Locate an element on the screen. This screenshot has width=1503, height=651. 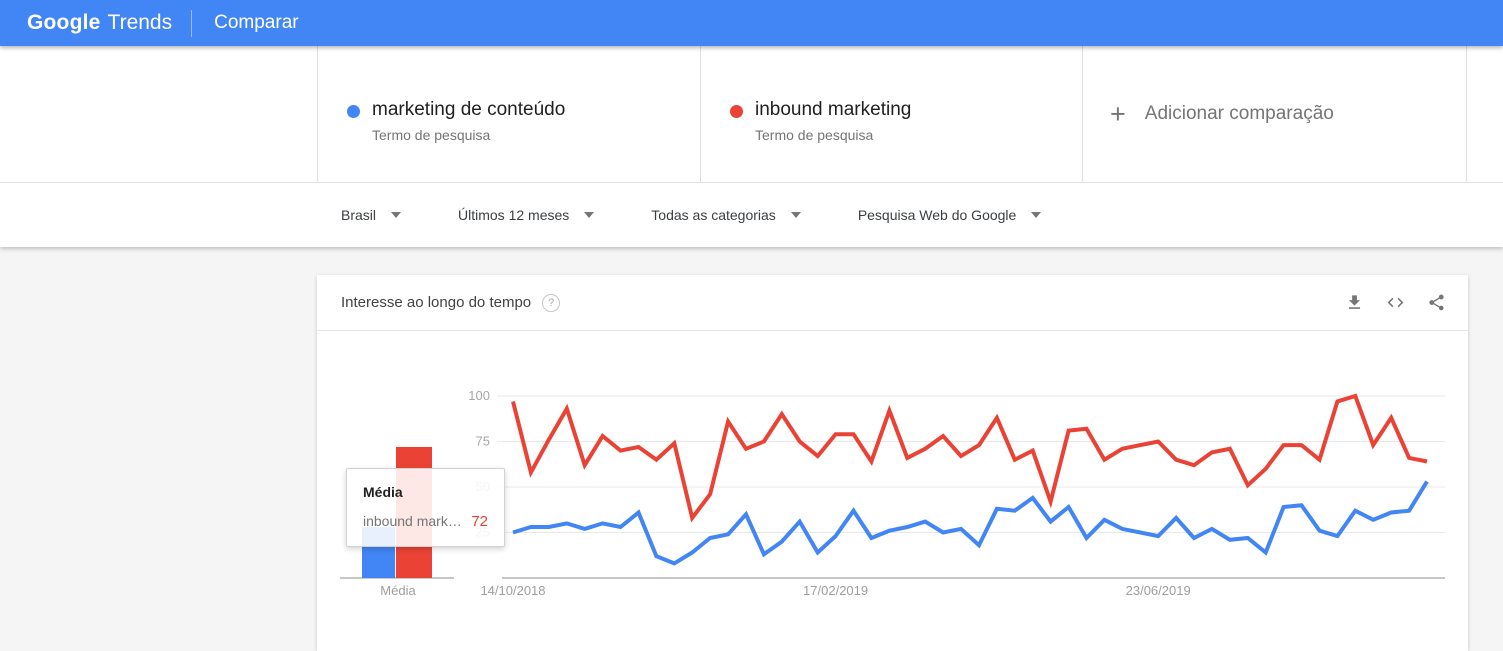
chart-actions is located at coordinates (1395, 303).